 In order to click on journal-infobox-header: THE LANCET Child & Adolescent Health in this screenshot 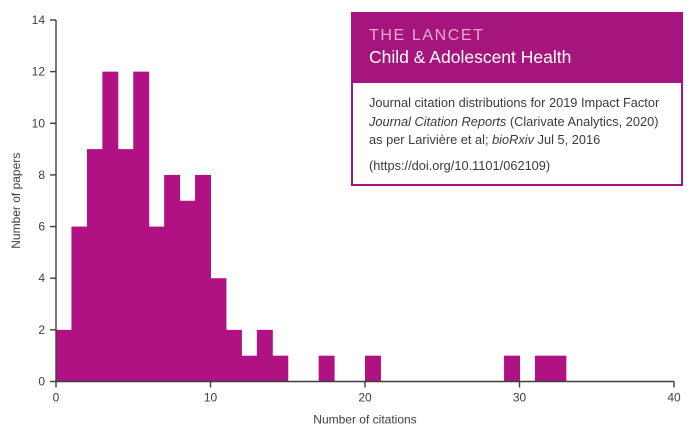, I will do `click(517, 48)`.